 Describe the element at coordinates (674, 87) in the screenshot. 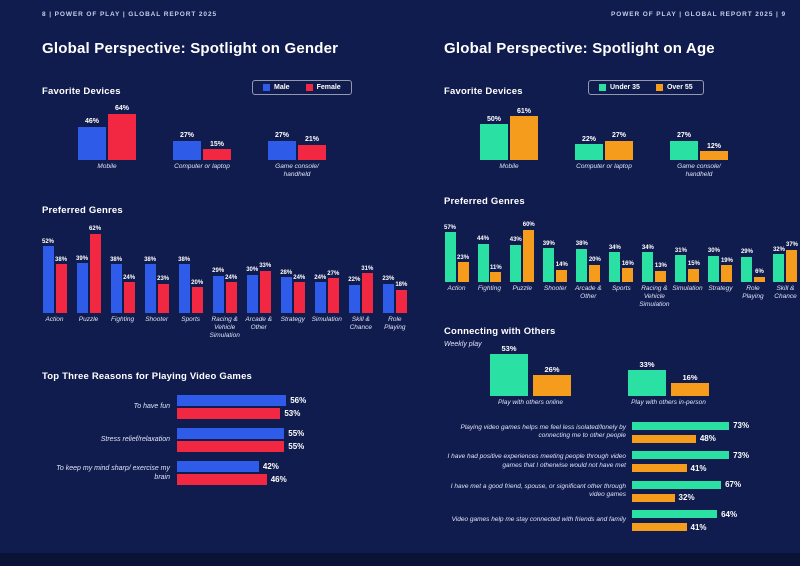

I see `legend-item-over55: Over 55` at that location.